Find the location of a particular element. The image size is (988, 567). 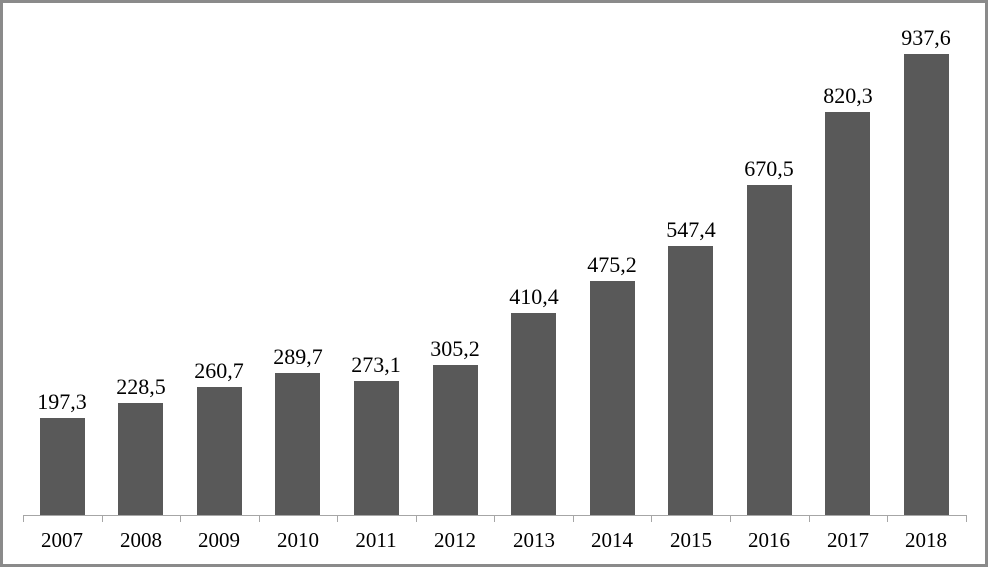

x-tick-label: 2015 is located at coordinates (691, 540).